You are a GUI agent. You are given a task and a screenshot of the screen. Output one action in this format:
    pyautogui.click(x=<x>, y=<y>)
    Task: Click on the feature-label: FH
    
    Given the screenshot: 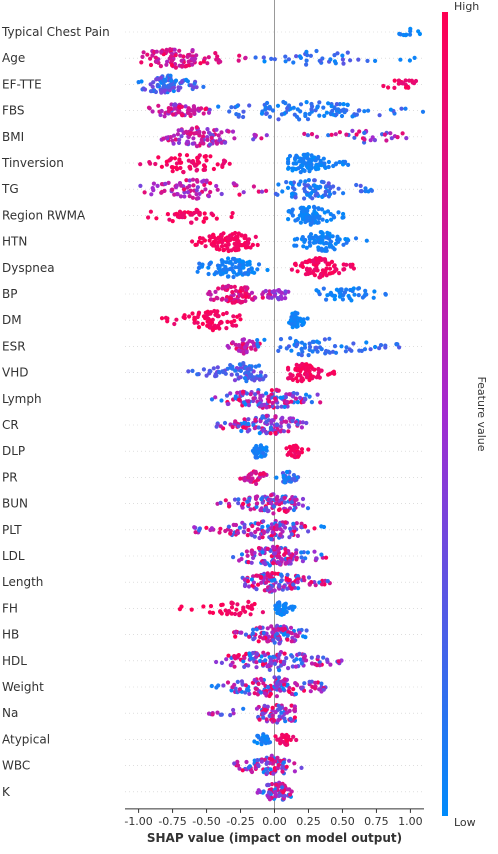 What is the action you would take?
    pyautogui.click(x=10, y=608)
    